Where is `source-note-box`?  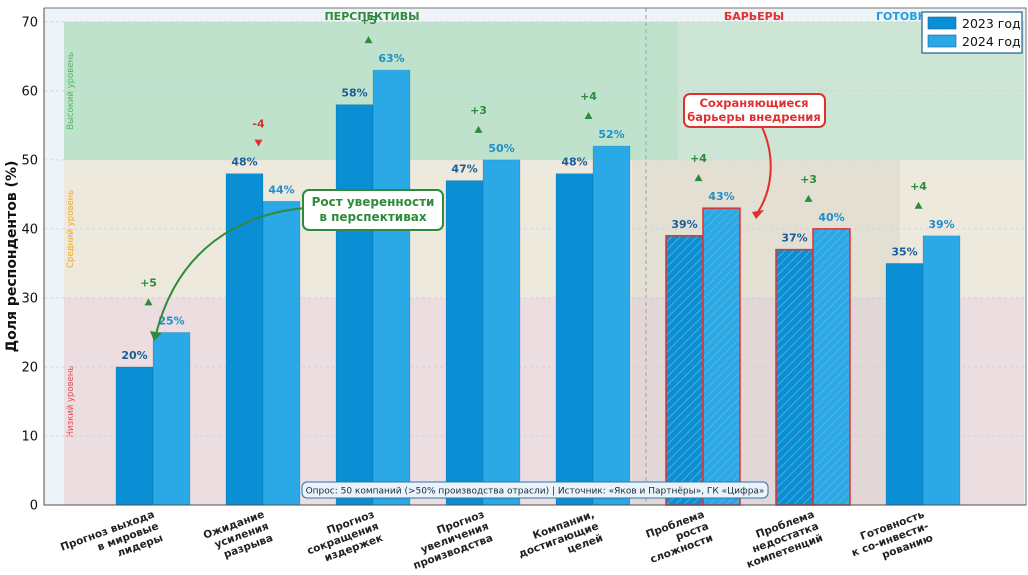 source-note-box is located at coordinates (535, 490).